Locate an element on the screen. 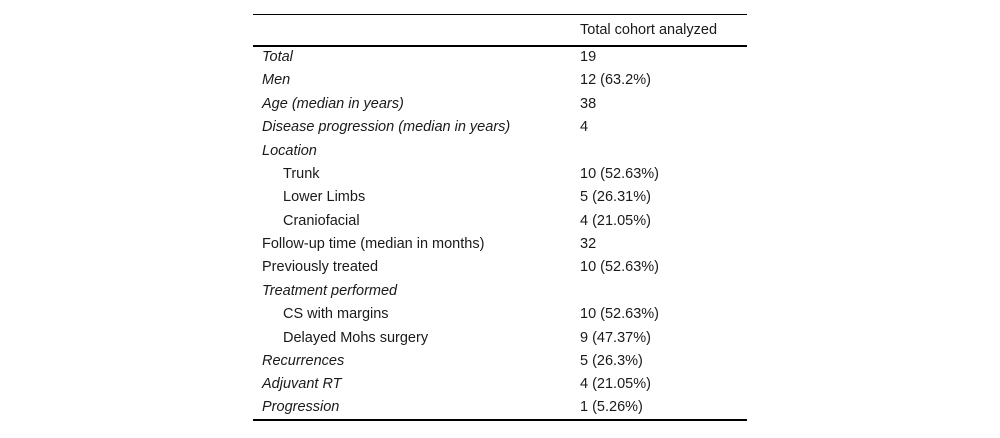 The width and height of the screenshot is (1000, 438). table-row: Lower Limbs 5 (26.31%) is located at coordinates (500, 197).